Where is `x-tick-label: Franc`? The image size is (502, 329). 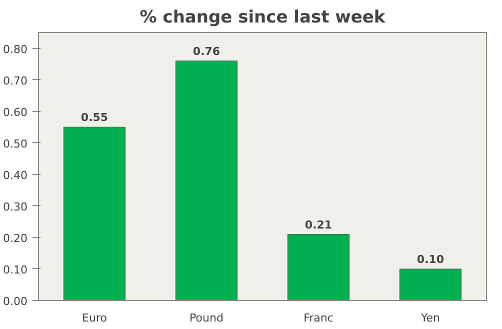 x-tick-label: Franc is located at coordinates (319, 318).